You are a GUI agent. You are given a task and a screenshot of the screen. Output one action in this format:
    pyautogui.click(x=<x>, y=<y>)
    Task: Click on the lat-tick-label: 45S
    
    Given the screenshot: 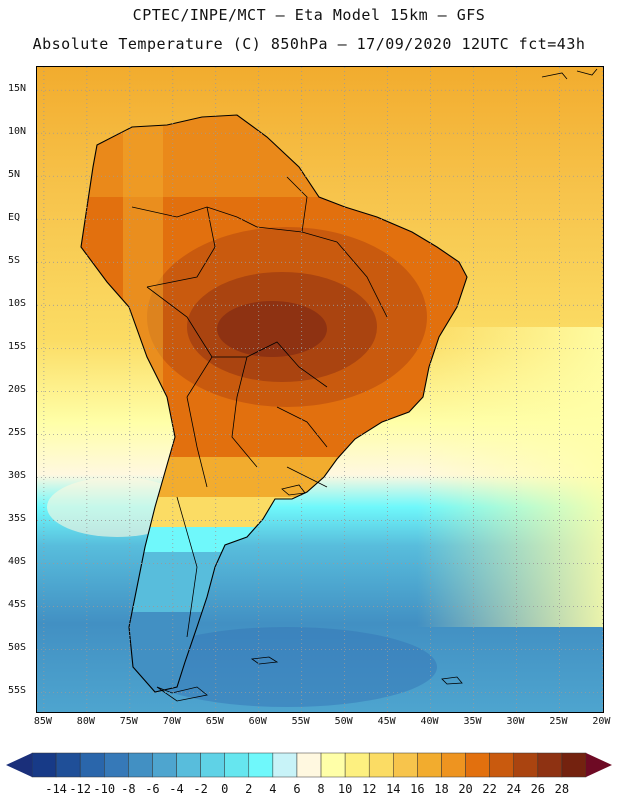 What is the action you would take?
    pyautogui.click(x=17, y=605)
    